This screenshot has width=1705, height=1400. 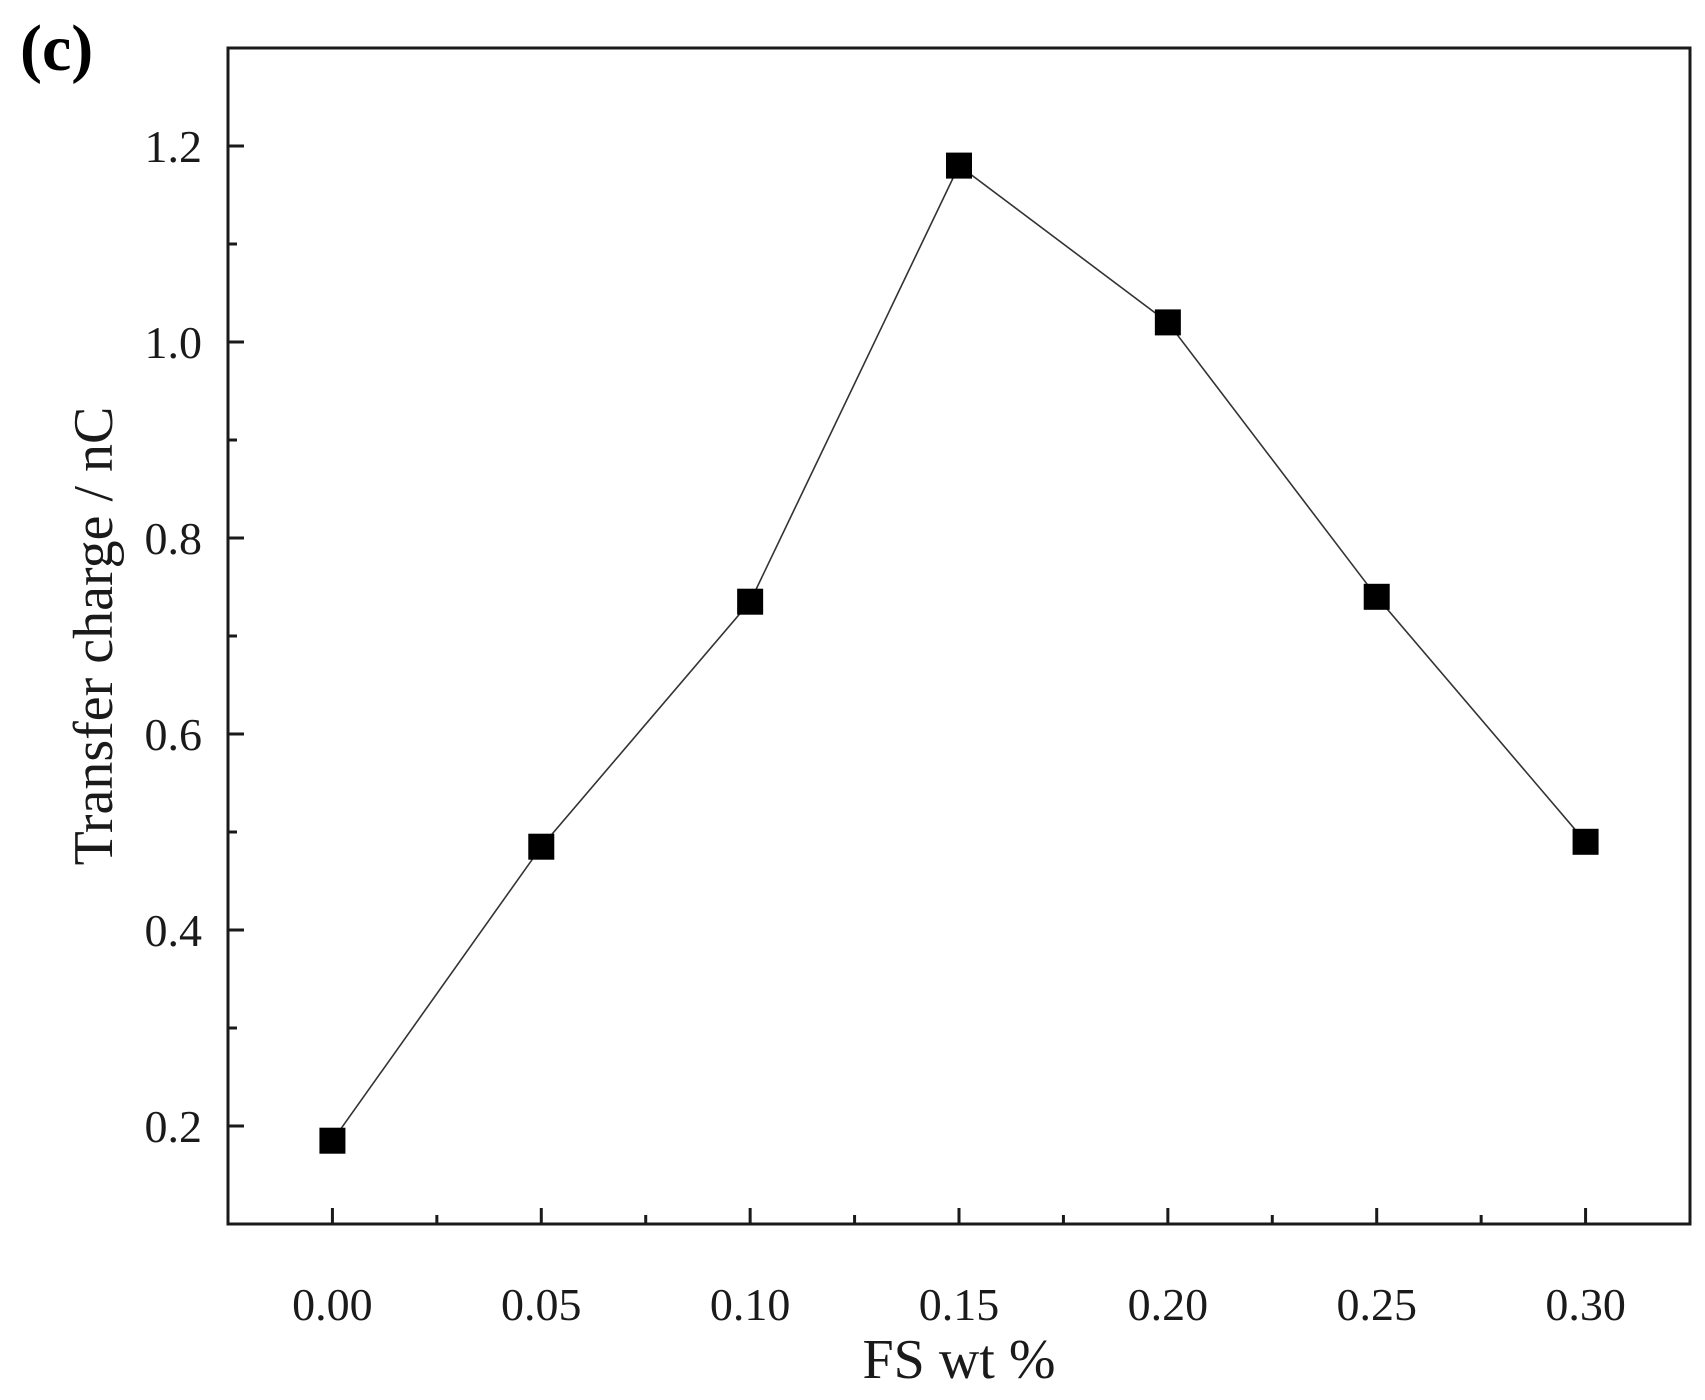 I want to click on x-tick-label: 0.25, so click(x=1376, y=1304).